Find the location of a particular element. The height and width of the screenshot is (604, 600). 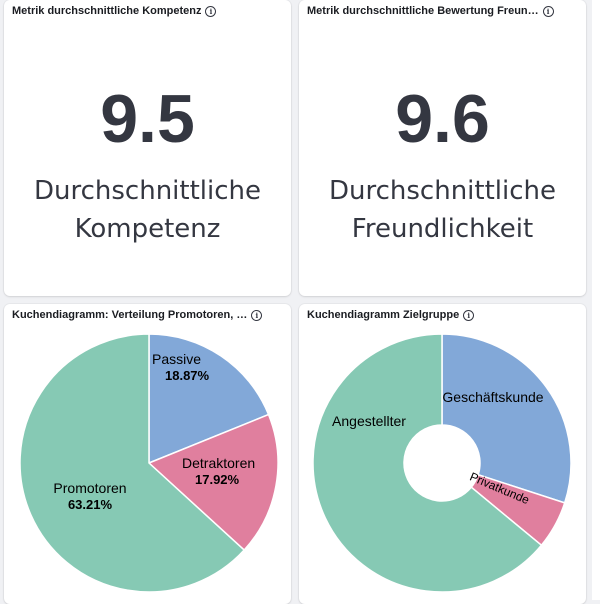

donut-slice-geschäftskunde is located at coordinates (506, 418).